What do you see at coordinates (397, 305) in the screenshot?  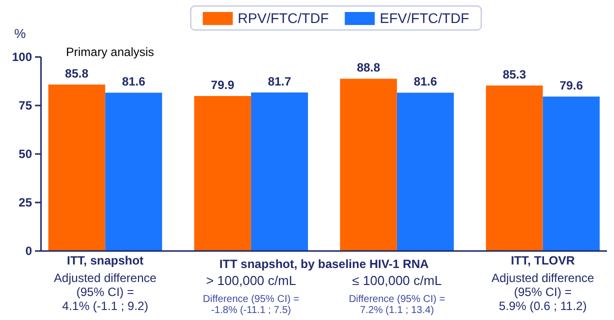 I see `text: Difference (95% CI) = 7.2% (1.1 ; 13.4)` at bounding box center [397, 305].